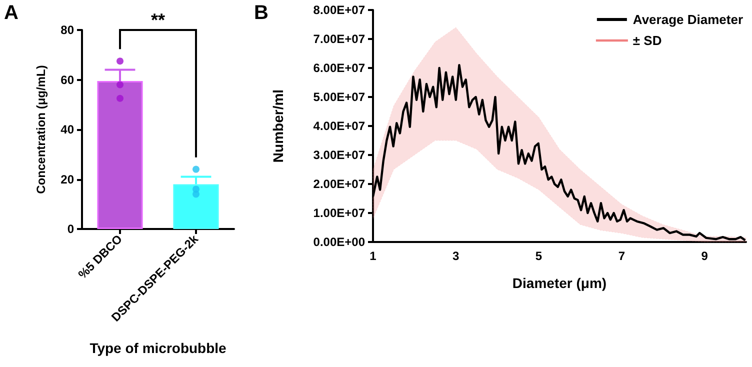 This screenshot has height=367, width=752. I want to click on y-tick-label: 80, so click(67, 30).